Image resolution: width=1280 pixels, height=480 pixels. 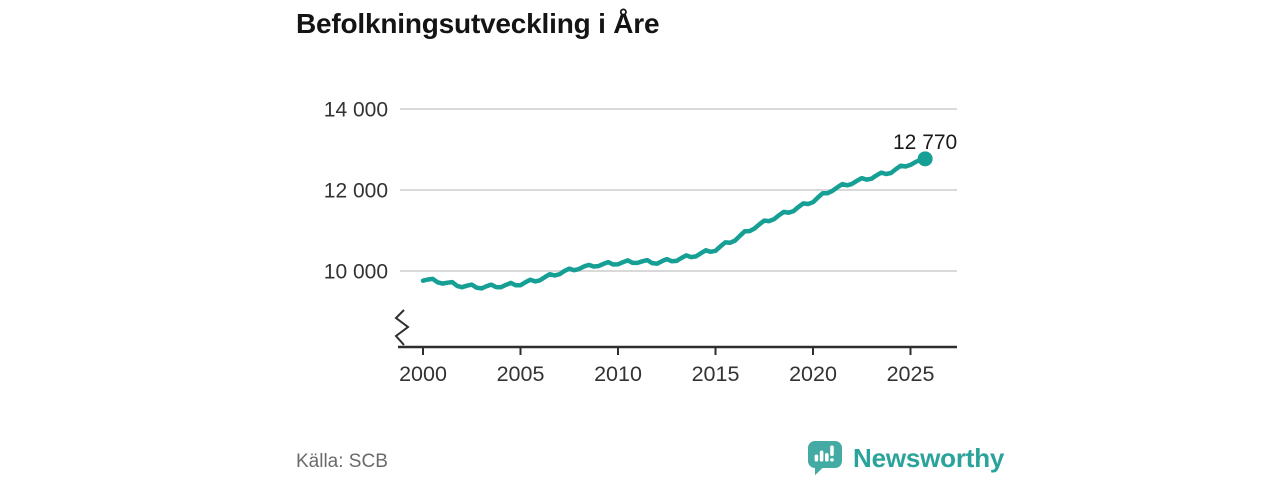 What do you see at coordinates (824, 453) in the screenshot?
I see `mini-barchart-exclamation` at bounding box center [824, 453].